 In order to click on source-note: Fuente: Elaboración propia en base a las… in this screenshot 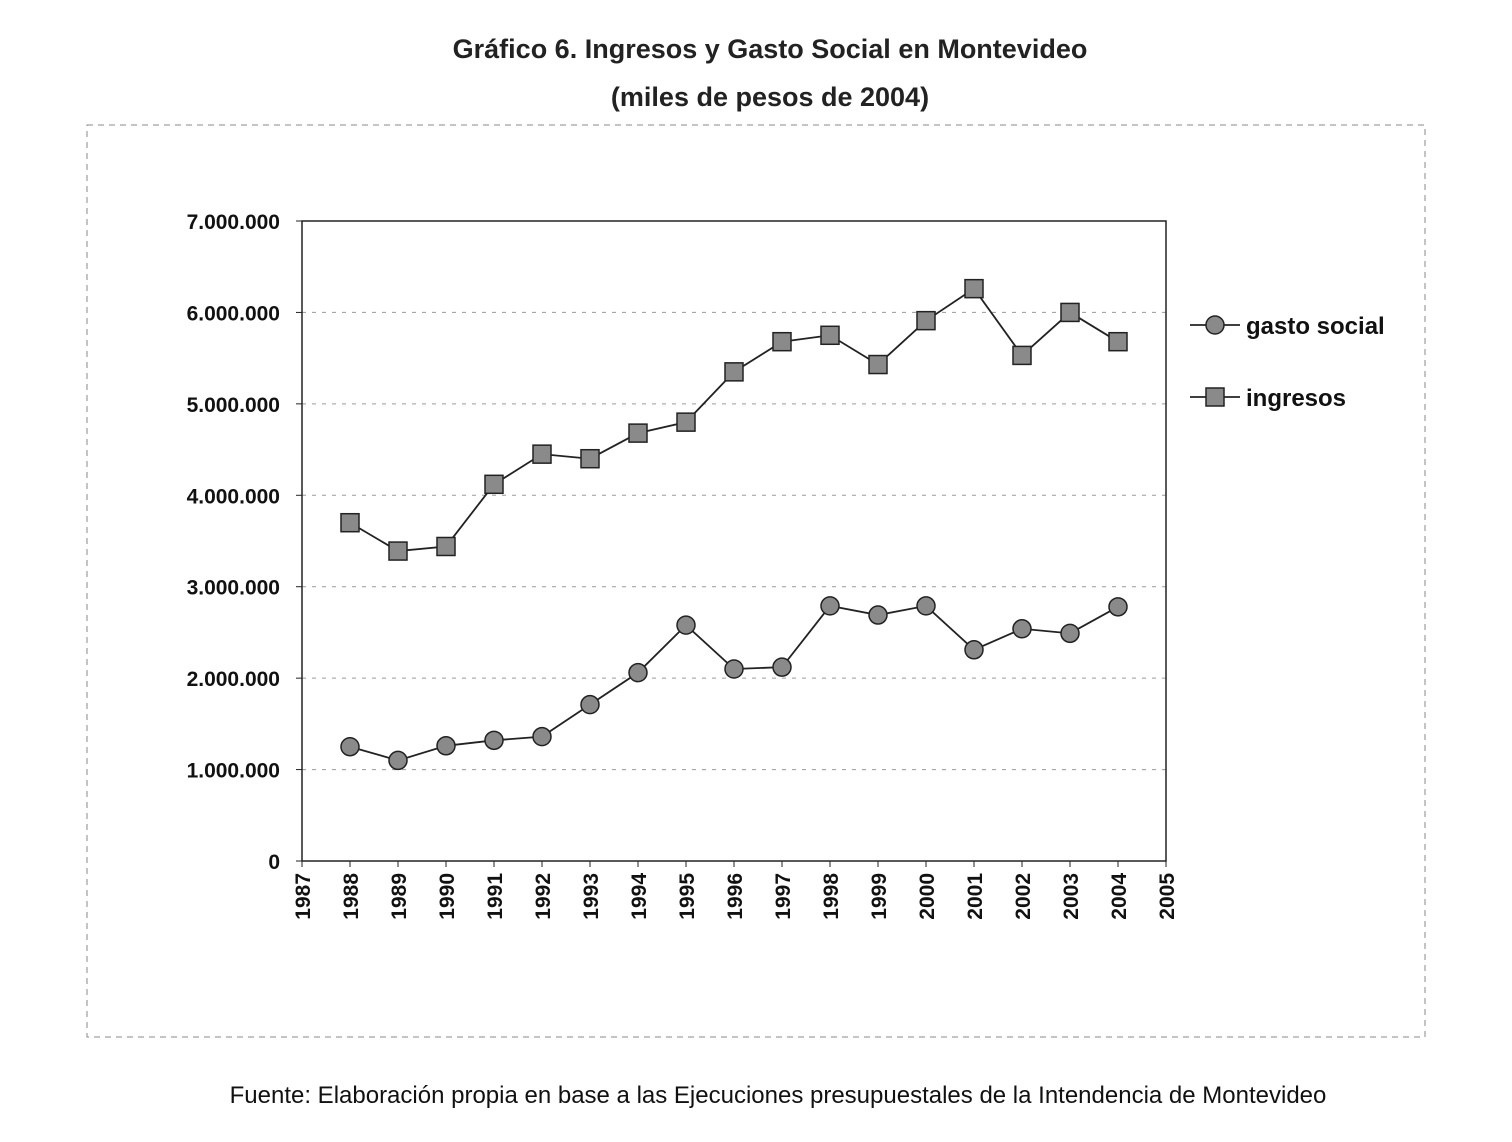, I will do `click(778, 1095)`.